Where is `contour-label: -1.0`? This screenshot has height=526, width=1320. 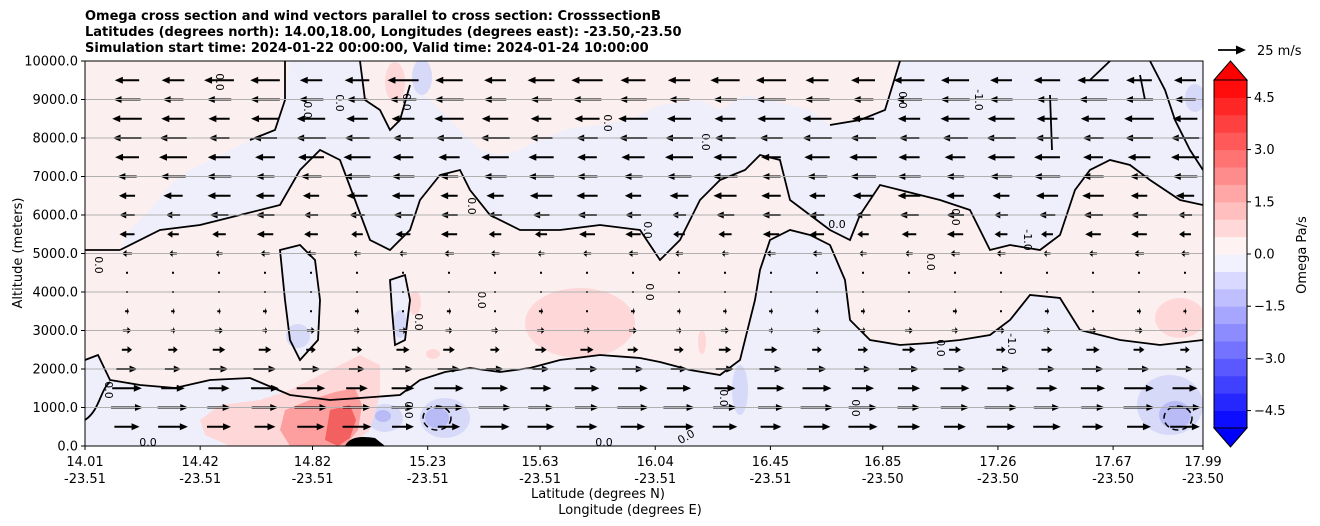
contour-label: -1.0 is located at coordinates (1011, 343).